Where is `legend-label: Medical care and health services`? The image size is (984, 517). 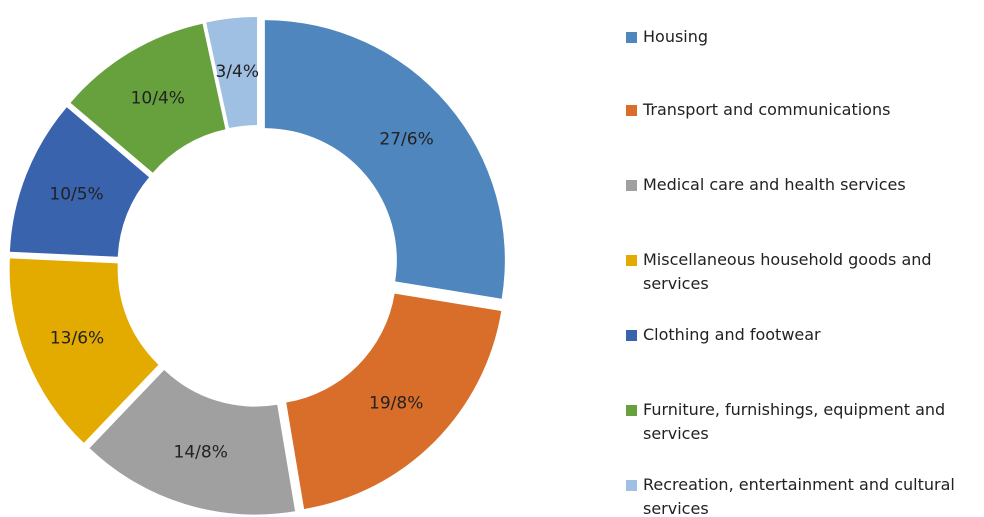 legend-label: Medical care and health services is located at coordinates (774, 184).